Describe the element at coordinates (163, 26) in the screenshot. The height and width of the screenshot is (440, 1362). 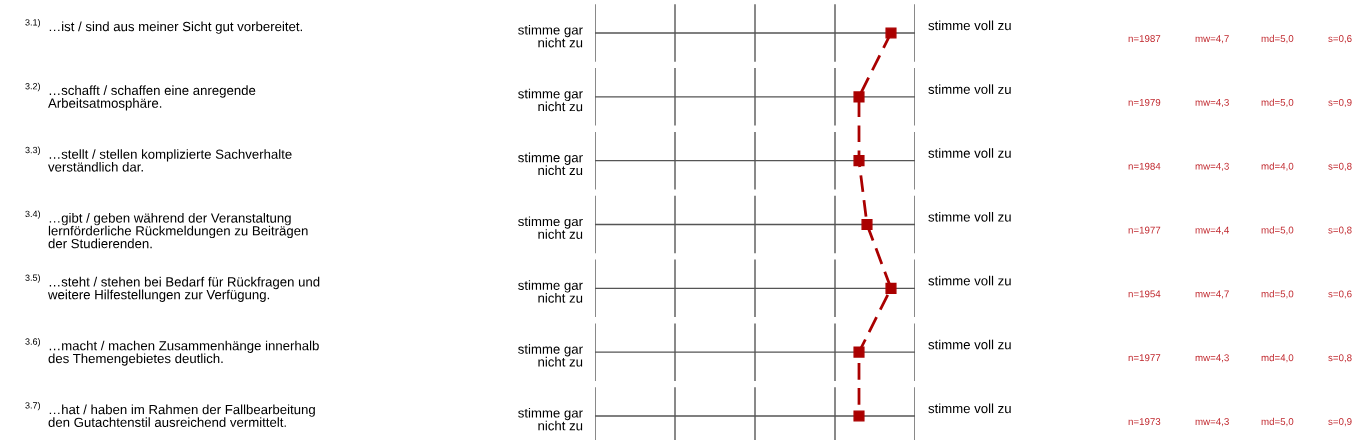
I see `y-tick-label: 3.1) …ist / sind aus meiner Sicht gut vorbereitet.` at that location.